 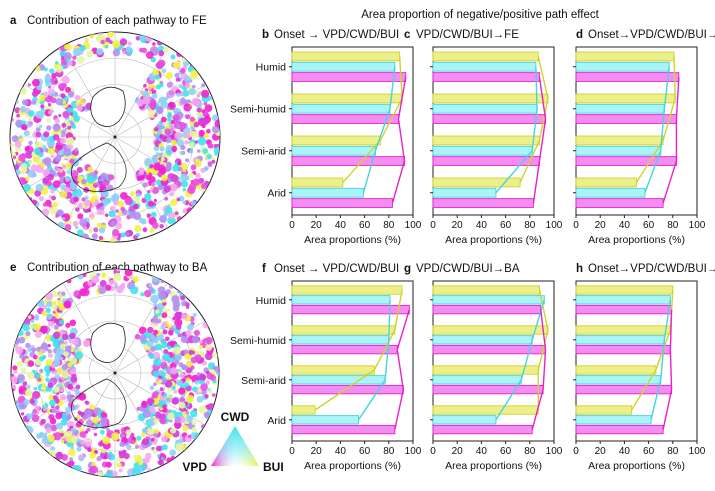 I want to click on category-label: Semi-humid, so click(x=258, y=341).